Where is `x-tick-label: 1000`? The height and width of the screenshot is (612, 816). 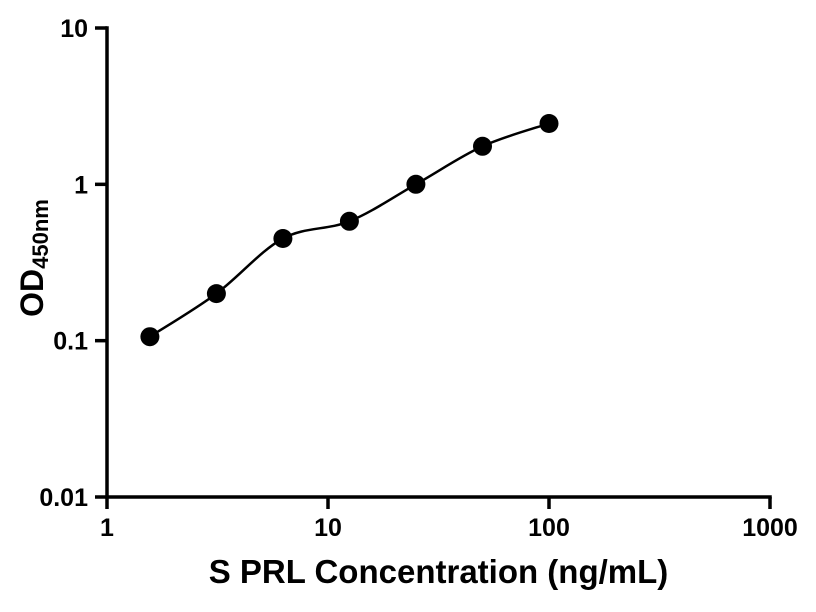 x-tick-label: 1000 is located at coordinates (770, 528).